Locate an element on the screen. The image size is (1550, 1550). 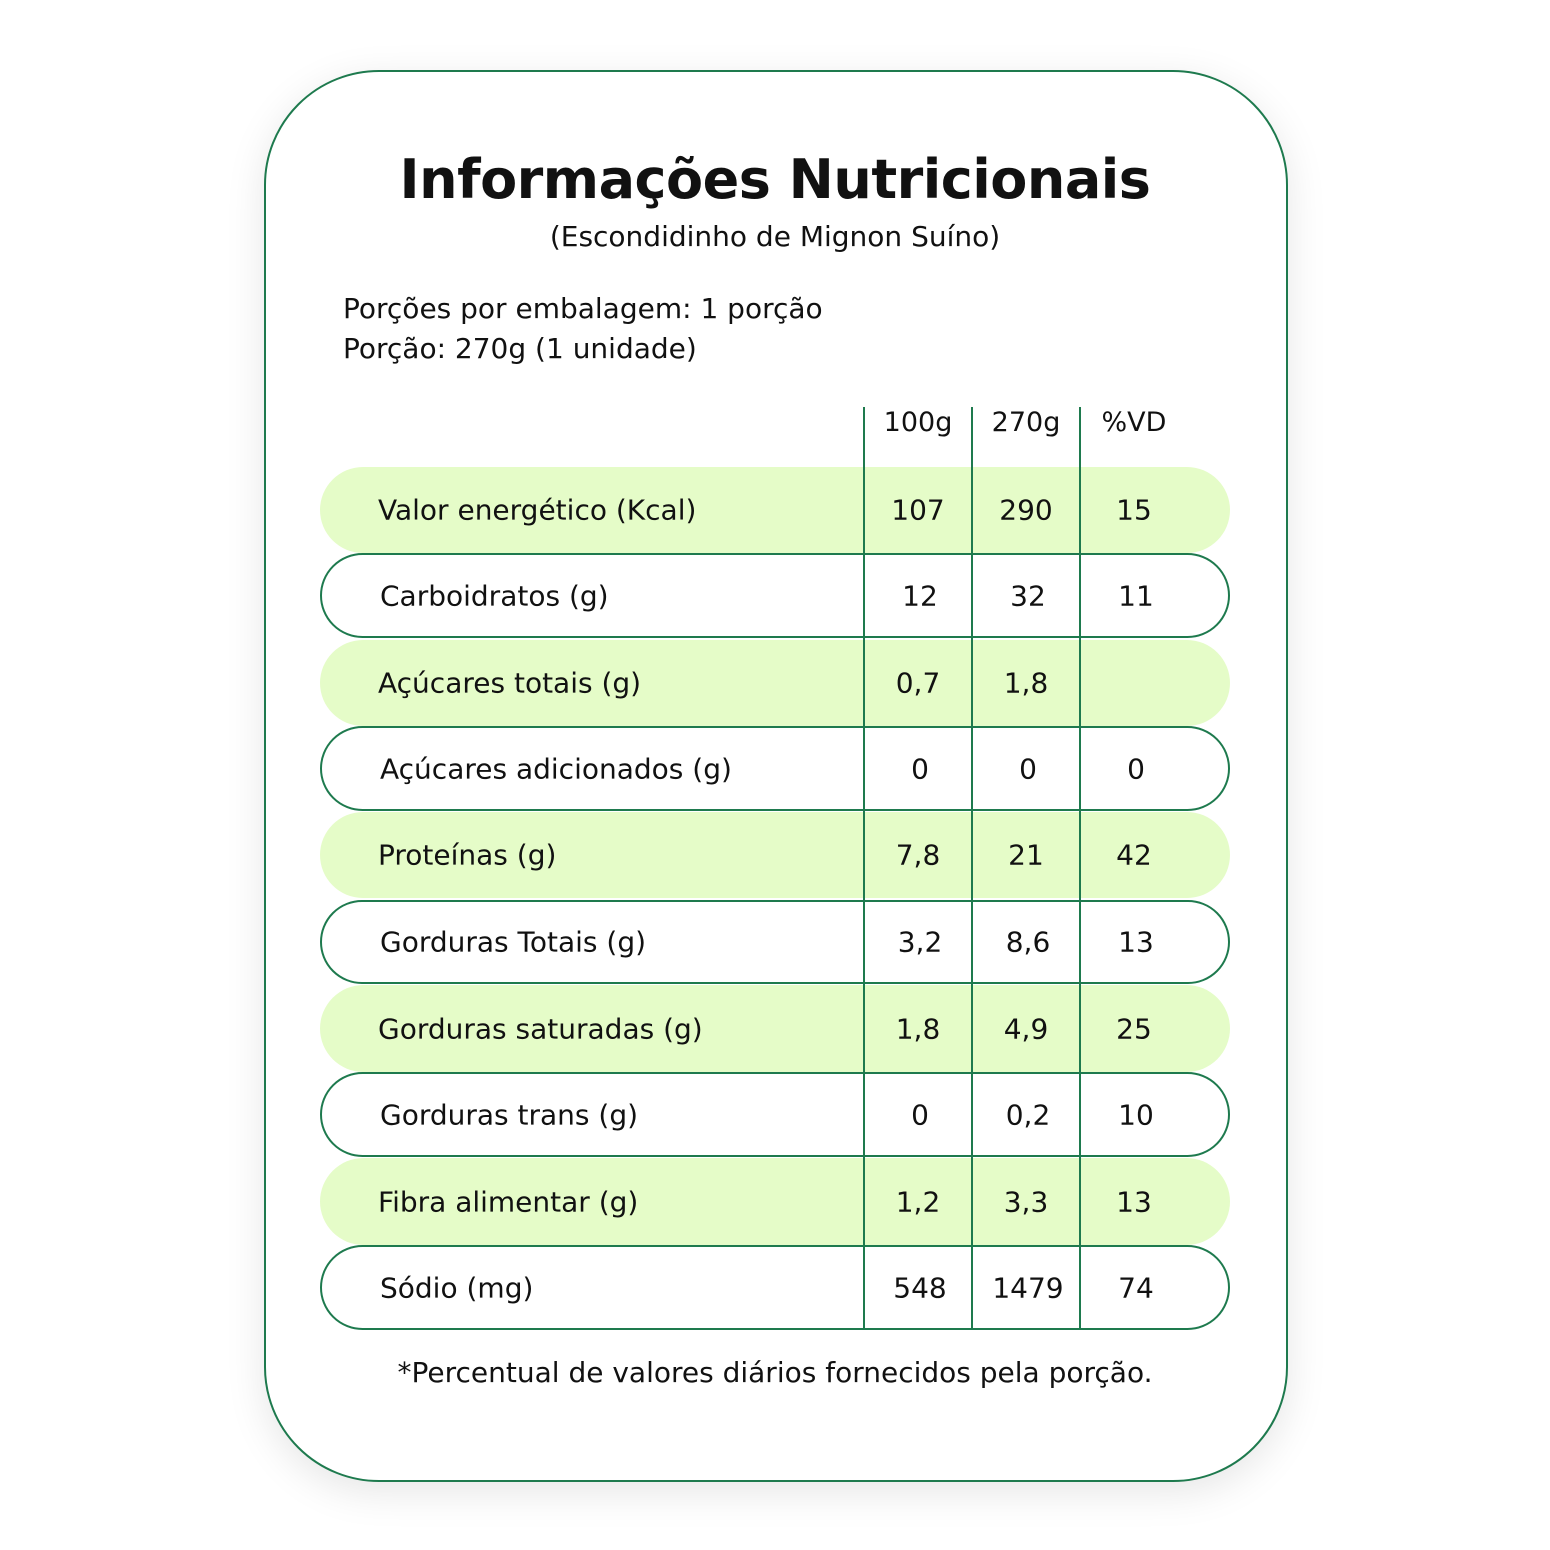
value-270g: 8,6 is located at coordinates (1028, 942).